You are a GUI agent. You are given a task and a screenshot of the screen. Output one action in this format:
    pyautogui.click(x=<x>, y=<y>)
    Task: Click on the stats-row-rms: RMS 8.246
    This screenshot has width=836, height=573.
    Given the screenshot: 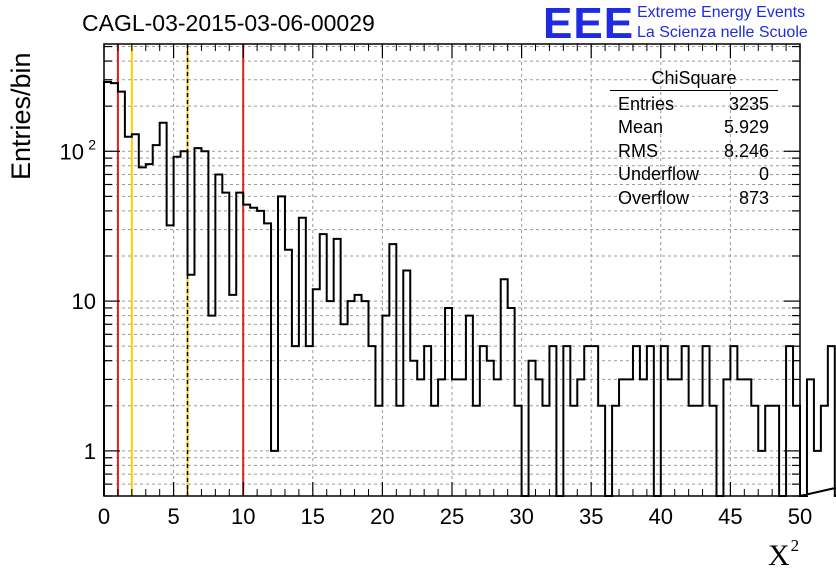 What is the action you would take?
    pyautogui.click(x=693, y=151)
    